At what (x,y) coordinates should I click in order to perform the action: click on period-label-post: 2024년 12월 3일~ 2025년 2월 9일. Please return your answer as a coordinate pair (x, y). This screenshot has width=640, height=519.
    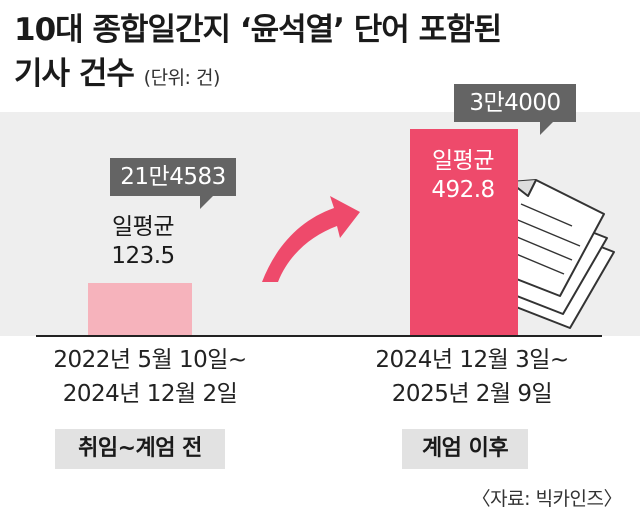
    Looking at the image, I should click on (472, 377).